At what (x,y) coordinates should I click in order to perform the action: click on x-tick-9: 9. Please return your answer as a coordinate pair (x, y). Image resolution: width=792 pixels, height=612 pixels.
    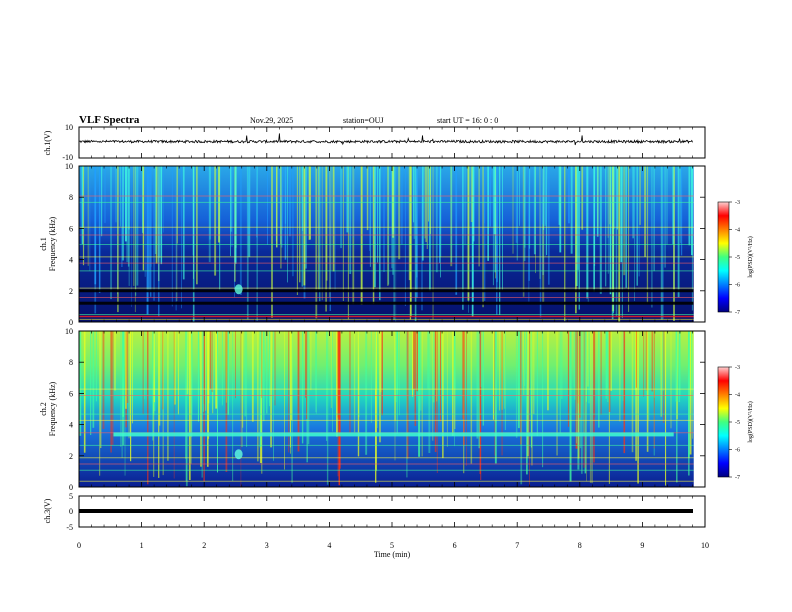
    Looking at the image, I should click on (642, 545).